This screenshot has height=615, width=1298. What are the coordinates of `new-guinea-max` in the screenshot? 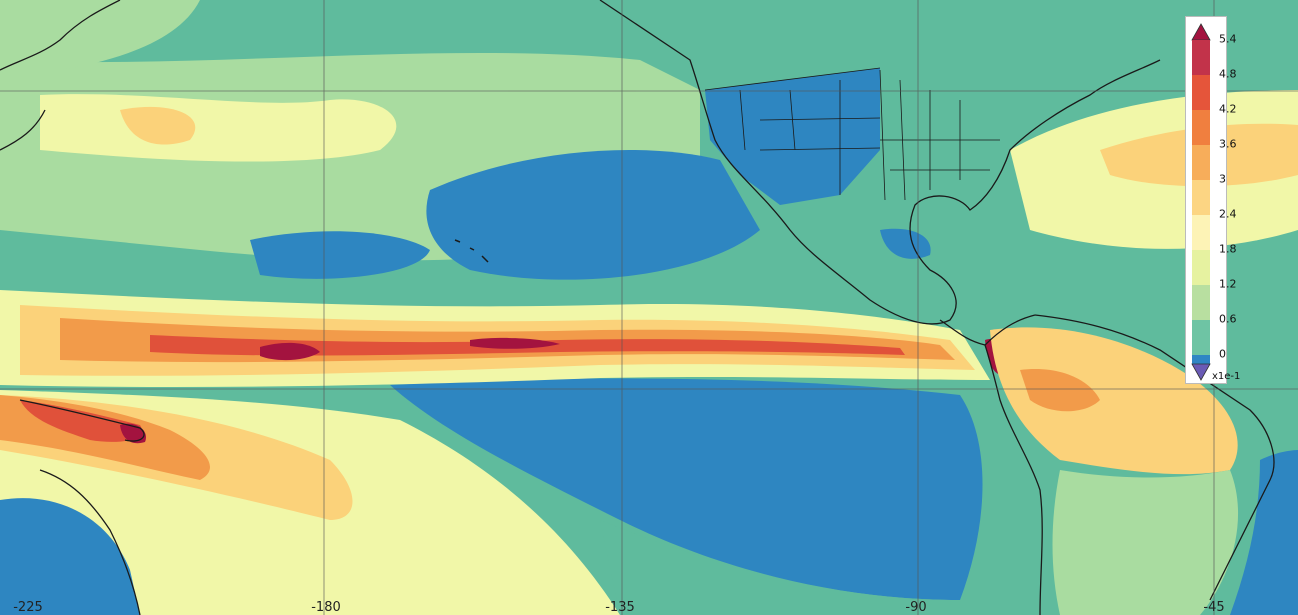 It's located at (133, 433).